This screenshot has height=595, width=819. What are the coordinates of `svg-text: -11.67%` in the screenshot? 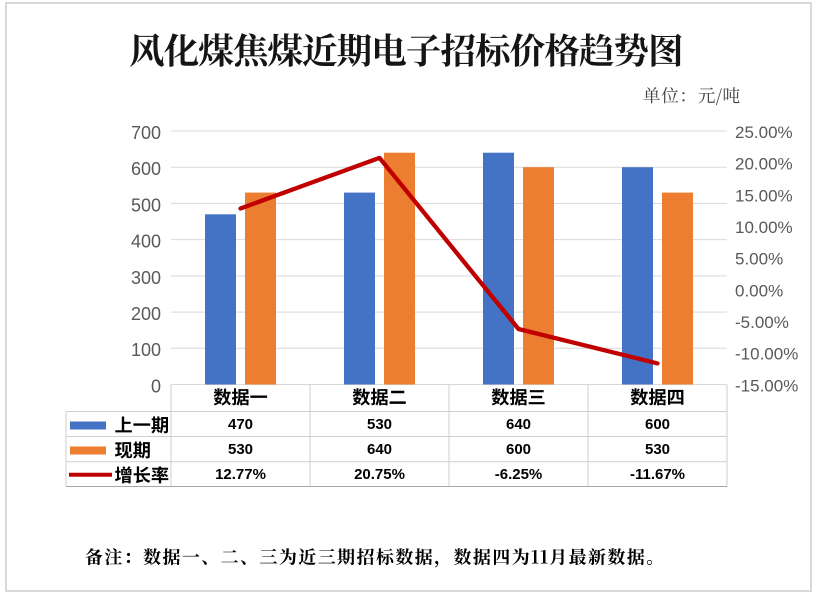 It's located at (657, 474).